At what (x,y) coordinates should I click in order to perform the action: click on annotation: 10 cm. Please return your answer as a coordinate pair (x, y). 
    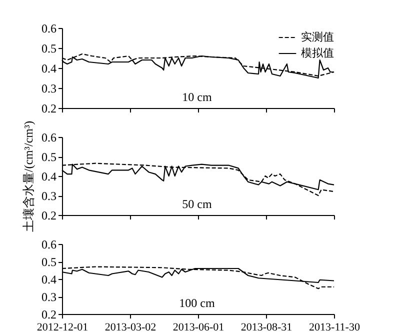
    Looking at the image, I should click on (197, 97).